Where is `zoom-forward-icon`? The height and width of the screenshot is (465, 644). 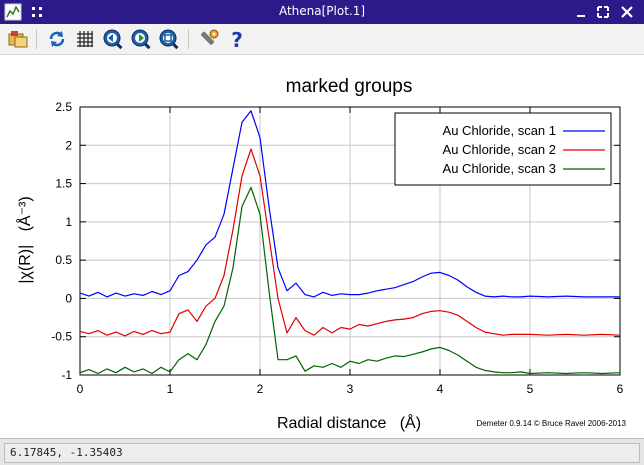
zoom-forward-icon is located at coordinates (141, 39).